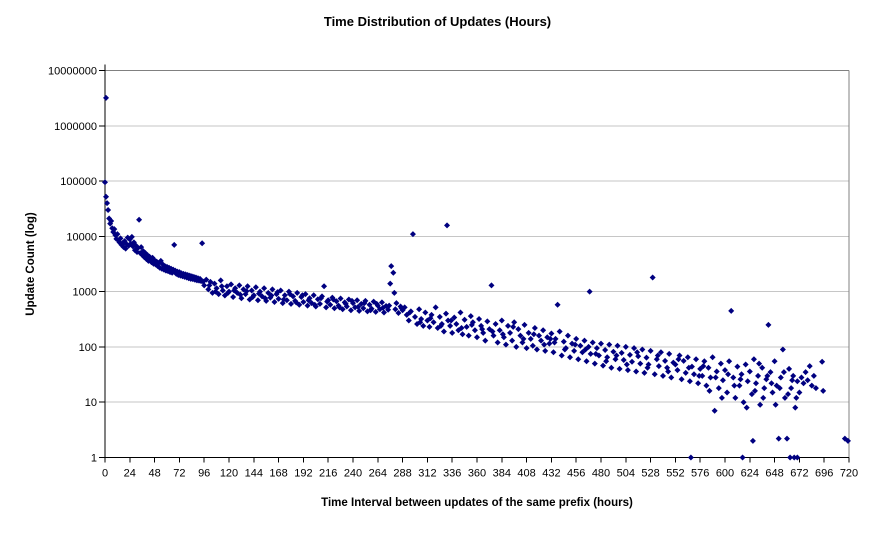  What do you see at coordinates (229, 474) in the screenshot?
I see `x-tick-label: 120` at bounding box center [229, 474].